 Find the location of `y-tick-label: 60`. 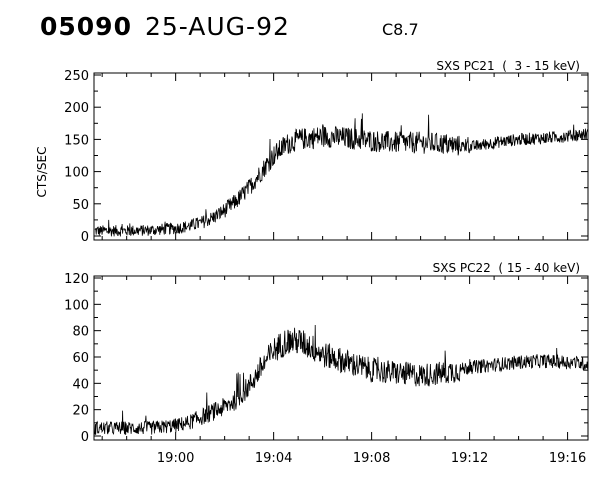

y-tick-label: 60 is located at coordinates (80, 358).